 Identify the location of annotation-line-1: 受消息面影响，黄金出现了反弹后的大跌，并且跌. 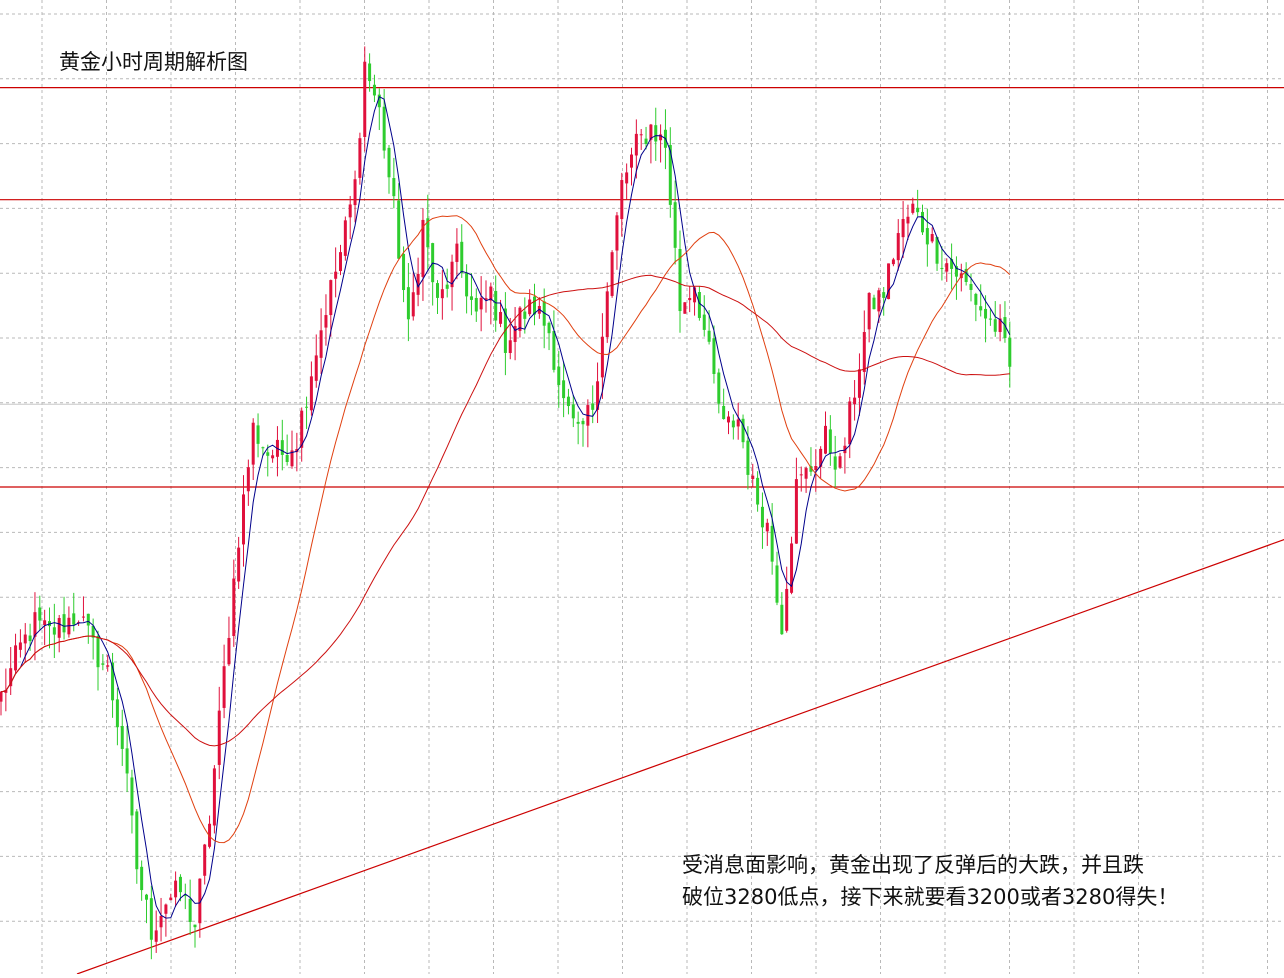
(913, 865).